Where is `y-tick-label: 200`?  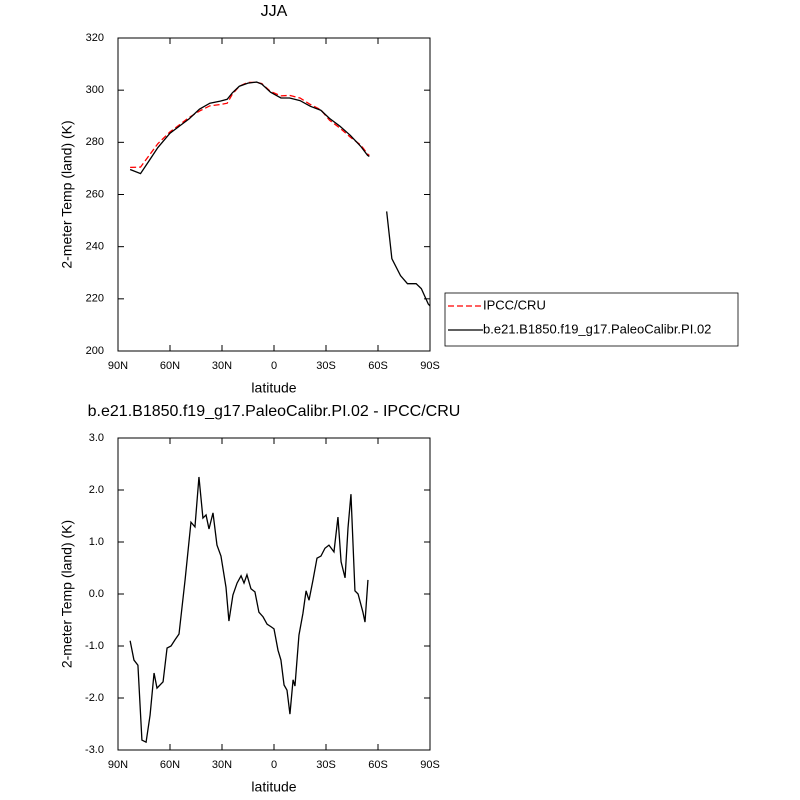 y-tick-label: 200 is located at coordinates (95, 351).